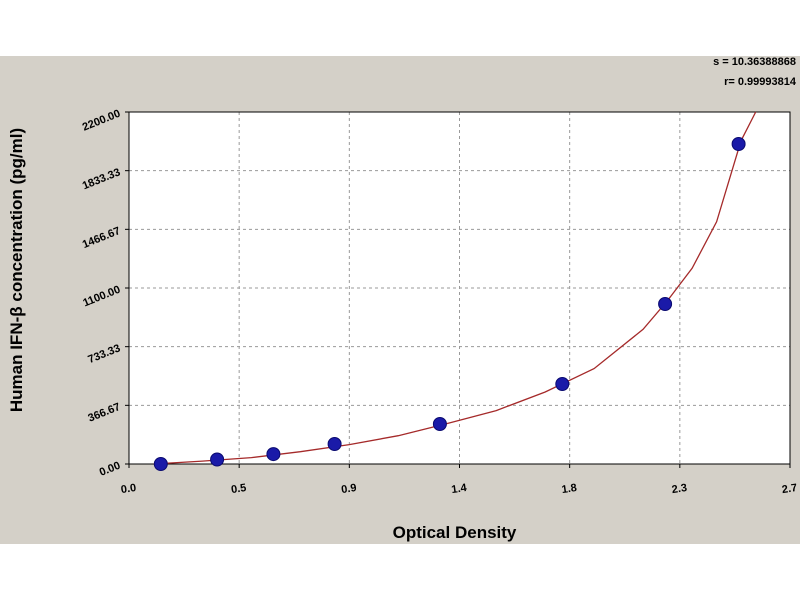  Describe the element at coordinates (101, 297) in the screenshot. I see `y-tick-label: 1100.00` at that location.